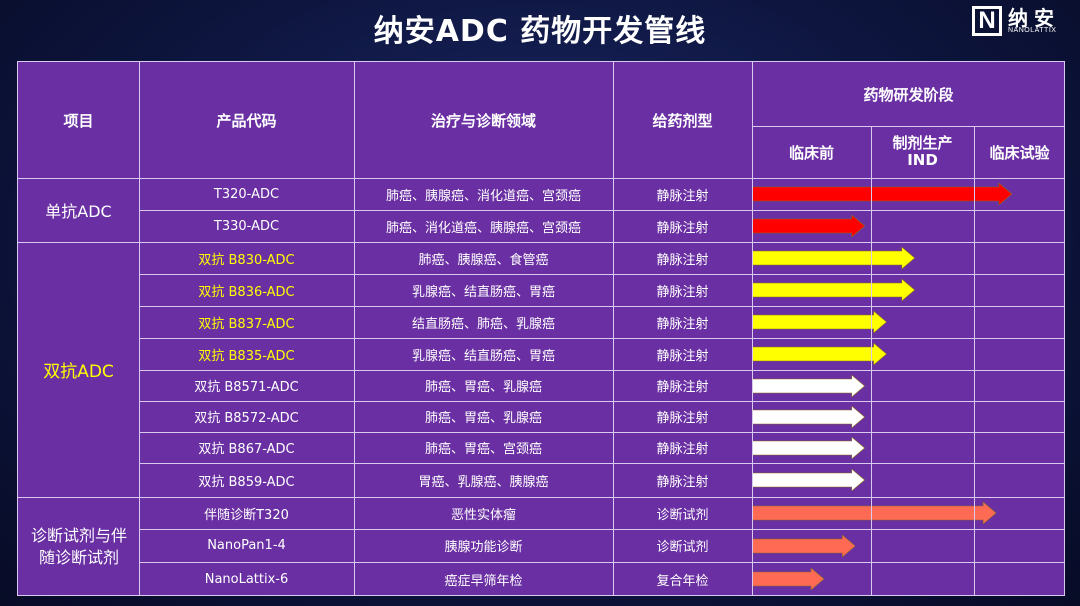  Describe the element at coordinates (246, 324) in the screenshot. I see `product-code-cell: 双抗 B837-ADC` at that location.